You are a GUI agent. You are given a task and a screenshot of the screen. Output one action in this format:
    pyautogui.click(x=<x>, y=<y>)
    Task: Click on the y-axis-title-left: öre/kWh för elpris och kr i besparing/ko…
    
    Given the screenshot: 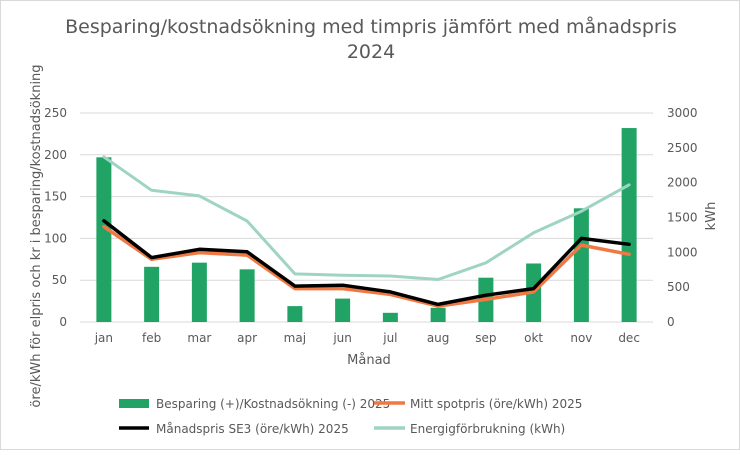 What is the action you would take?
    pyautogui.click(x=36, y=235)
    